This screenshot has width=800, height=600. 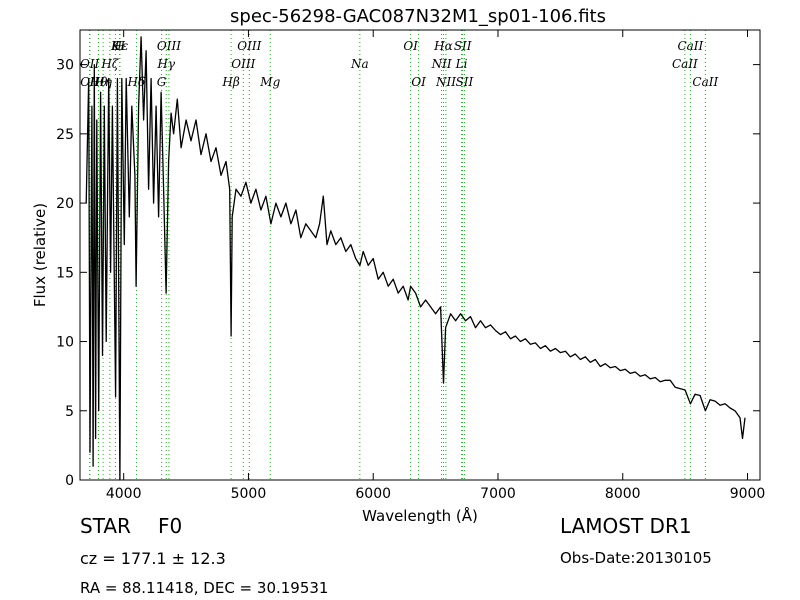 I want to click on line-label-26: CaII, so click(x=690, y=46).